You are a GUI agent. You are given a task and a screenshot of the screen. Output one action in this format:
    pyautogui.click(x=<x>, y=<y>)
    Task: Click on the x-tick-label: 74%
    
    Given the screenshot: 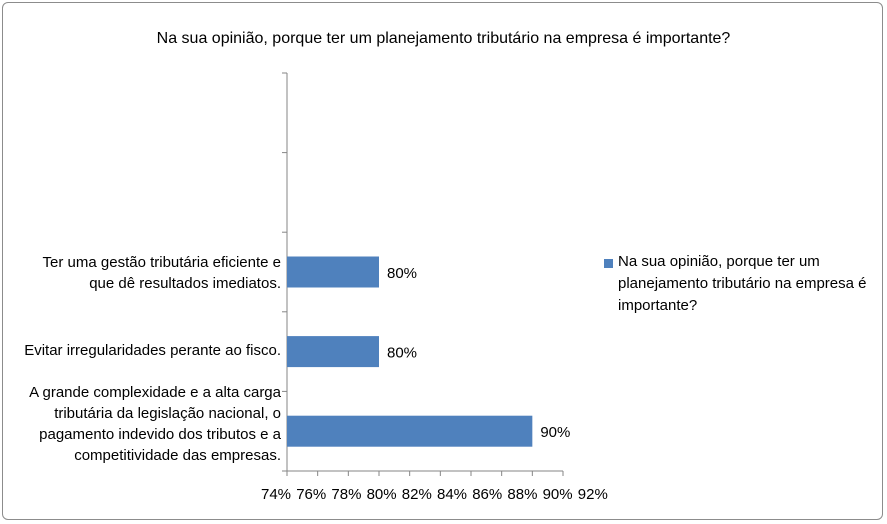 What is the action you would take?
    pyautogui.click(x=276, y=494)
    